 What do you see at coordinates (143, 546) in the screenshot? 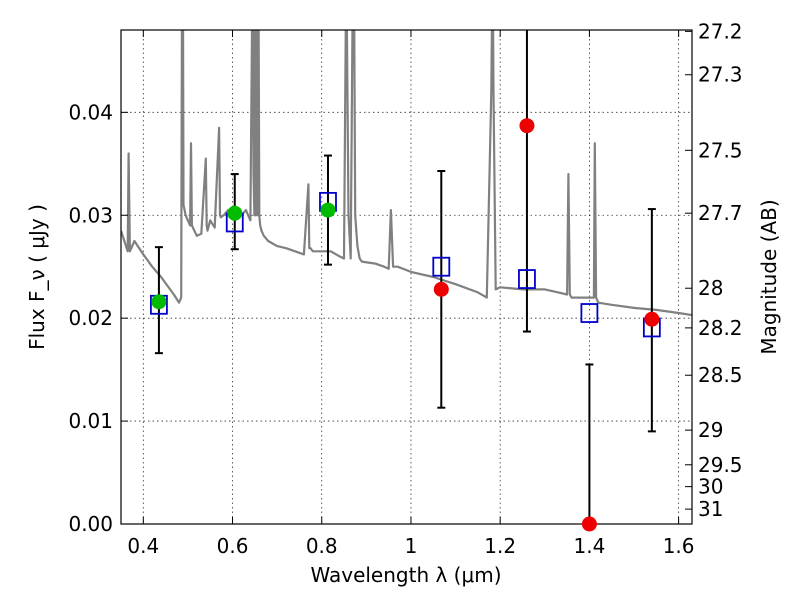
I see `x-tick-label: 0.4` at bounding box center [143, 546].